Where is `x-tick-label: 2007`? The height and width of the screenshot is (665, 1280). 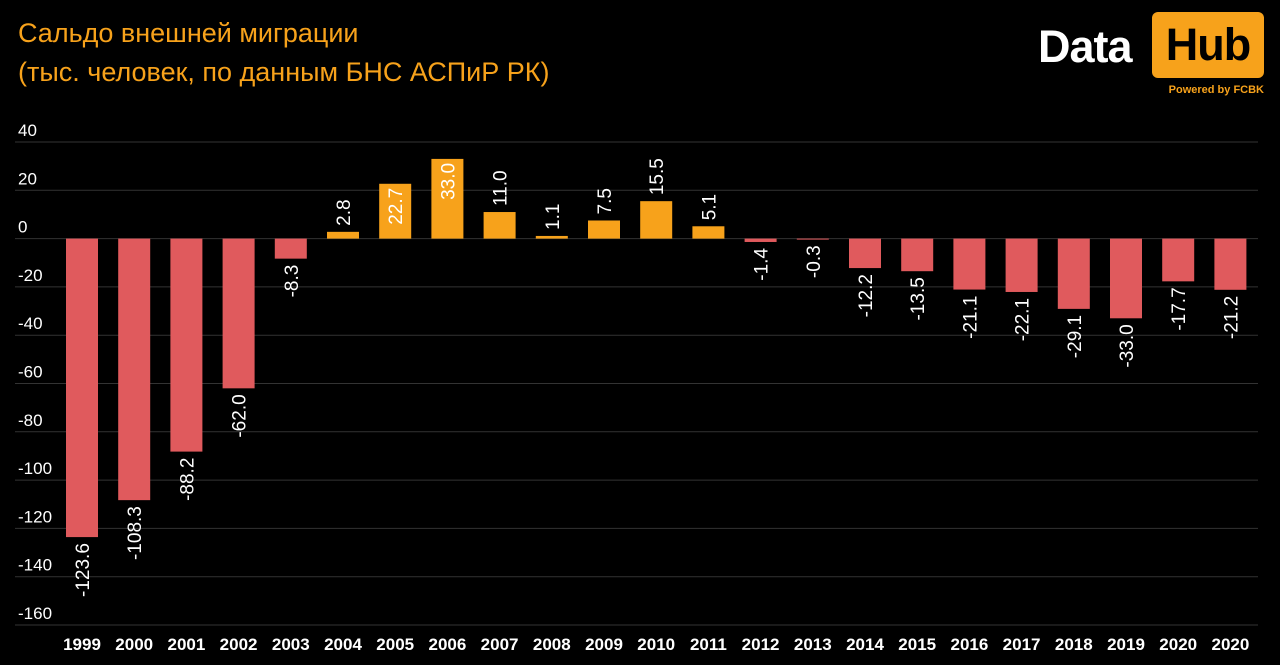 x-tick-label: 2007 is located at coordinates (500, 644).